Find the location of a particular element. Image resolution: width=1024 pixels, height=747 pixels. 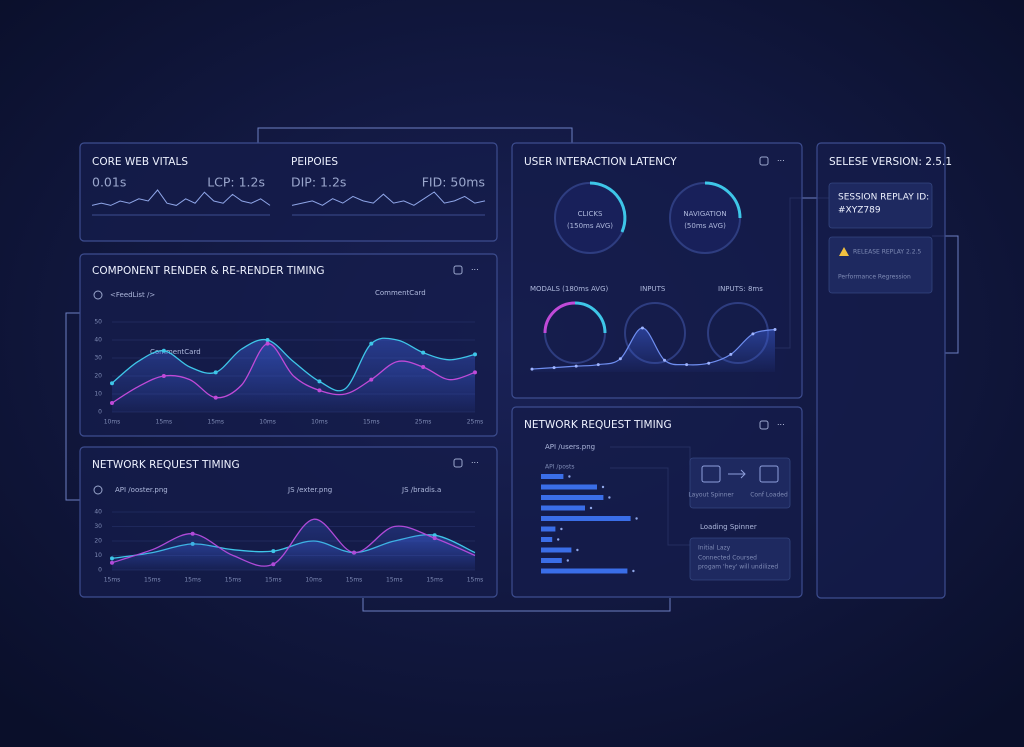

release: RELEASE REPLAY 2.2.5 is located at coordinates (887, 252).